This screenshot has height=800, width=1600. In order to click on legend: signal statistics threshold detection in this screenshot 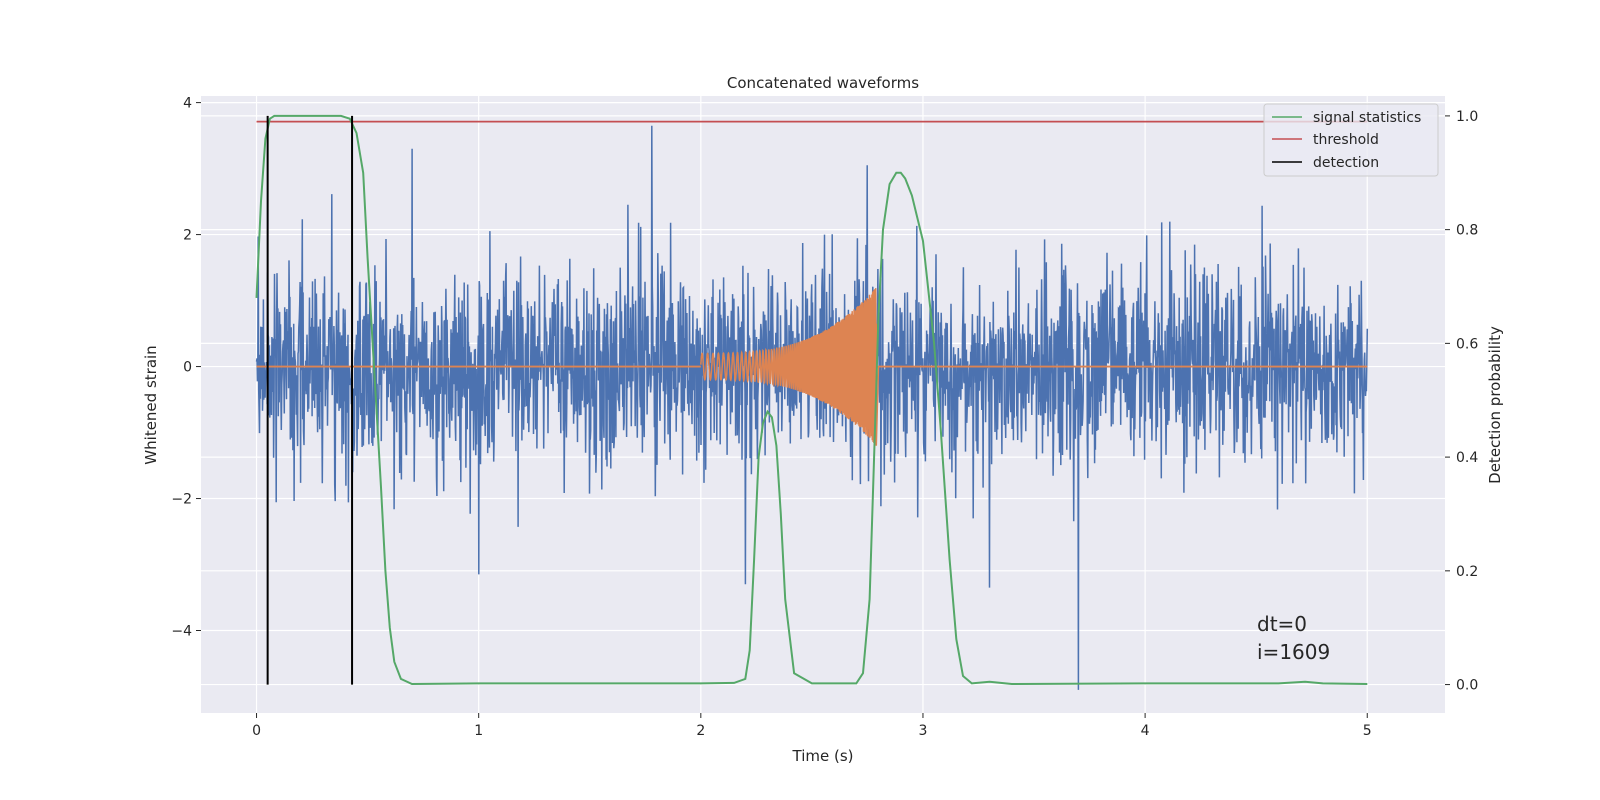, I will do `click(1351, 140)`.